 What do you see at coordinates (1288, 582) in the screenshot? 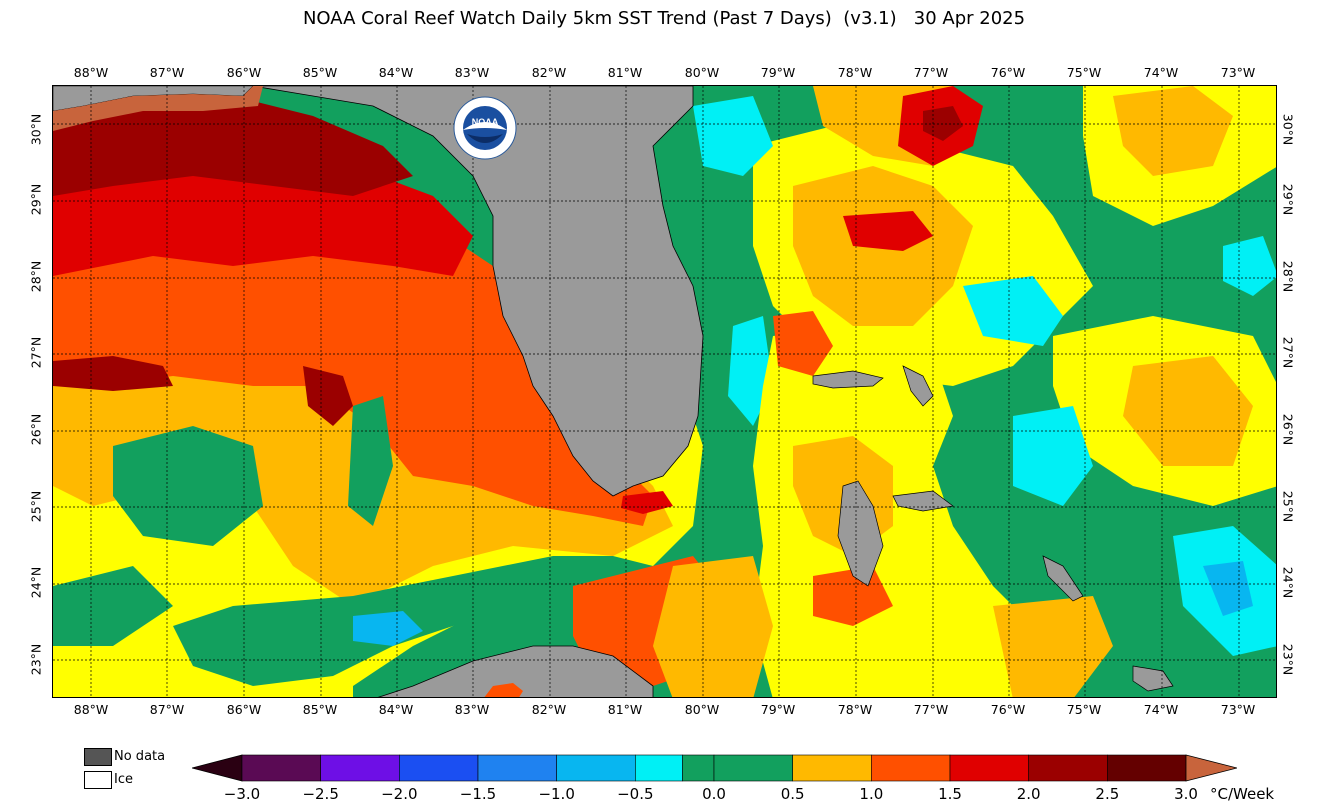
I see `latitude-label-right: 24°N` at bounding box center [1288, 582].